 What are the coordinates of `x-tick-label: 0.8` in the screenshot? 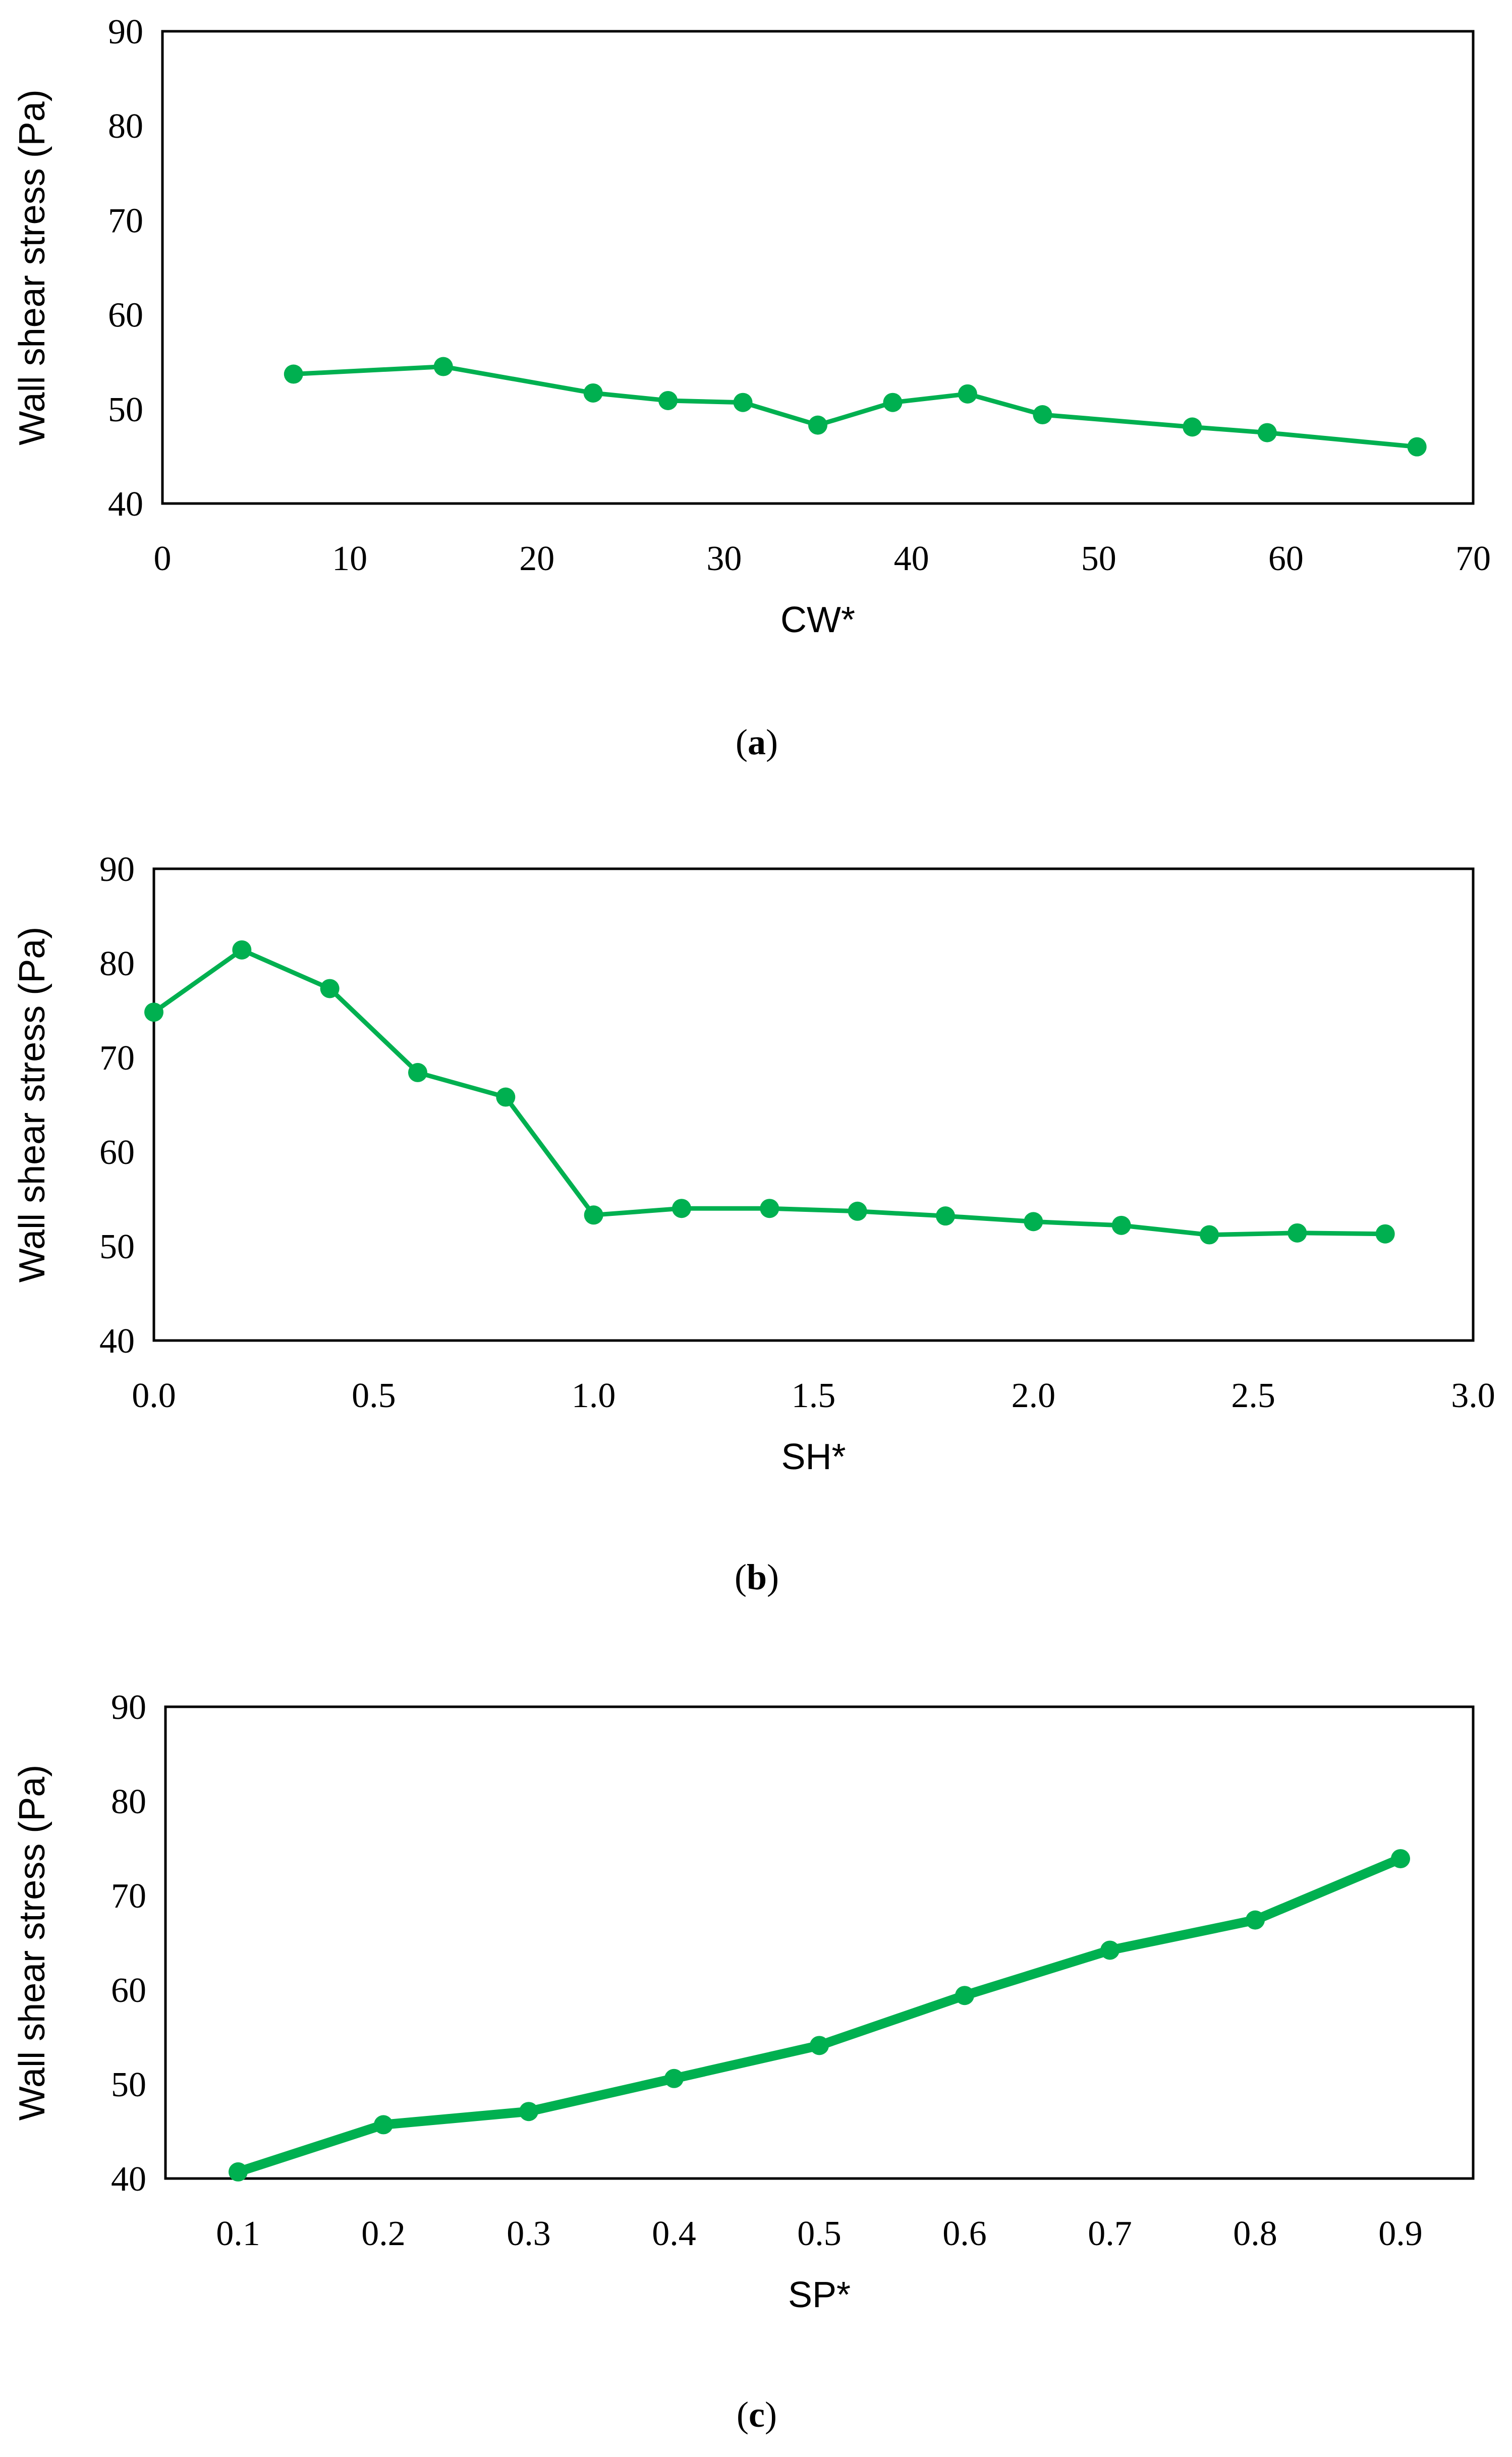 It's located at (1255, 2233).